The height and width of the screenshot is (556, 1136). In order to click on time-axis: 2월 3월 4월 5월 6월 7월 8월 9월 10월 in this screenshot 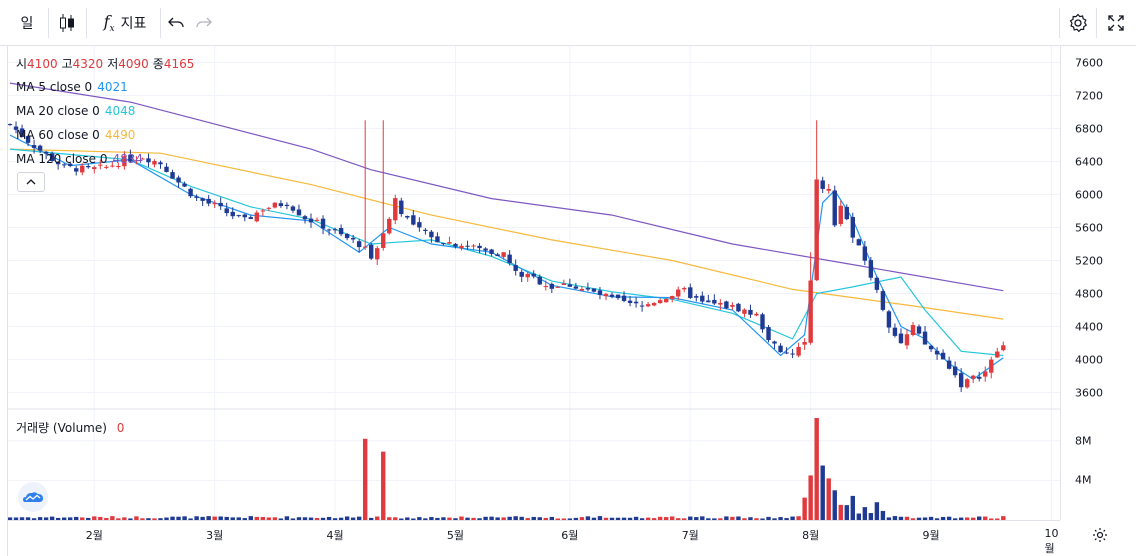, I will do `click(557, 538)`.